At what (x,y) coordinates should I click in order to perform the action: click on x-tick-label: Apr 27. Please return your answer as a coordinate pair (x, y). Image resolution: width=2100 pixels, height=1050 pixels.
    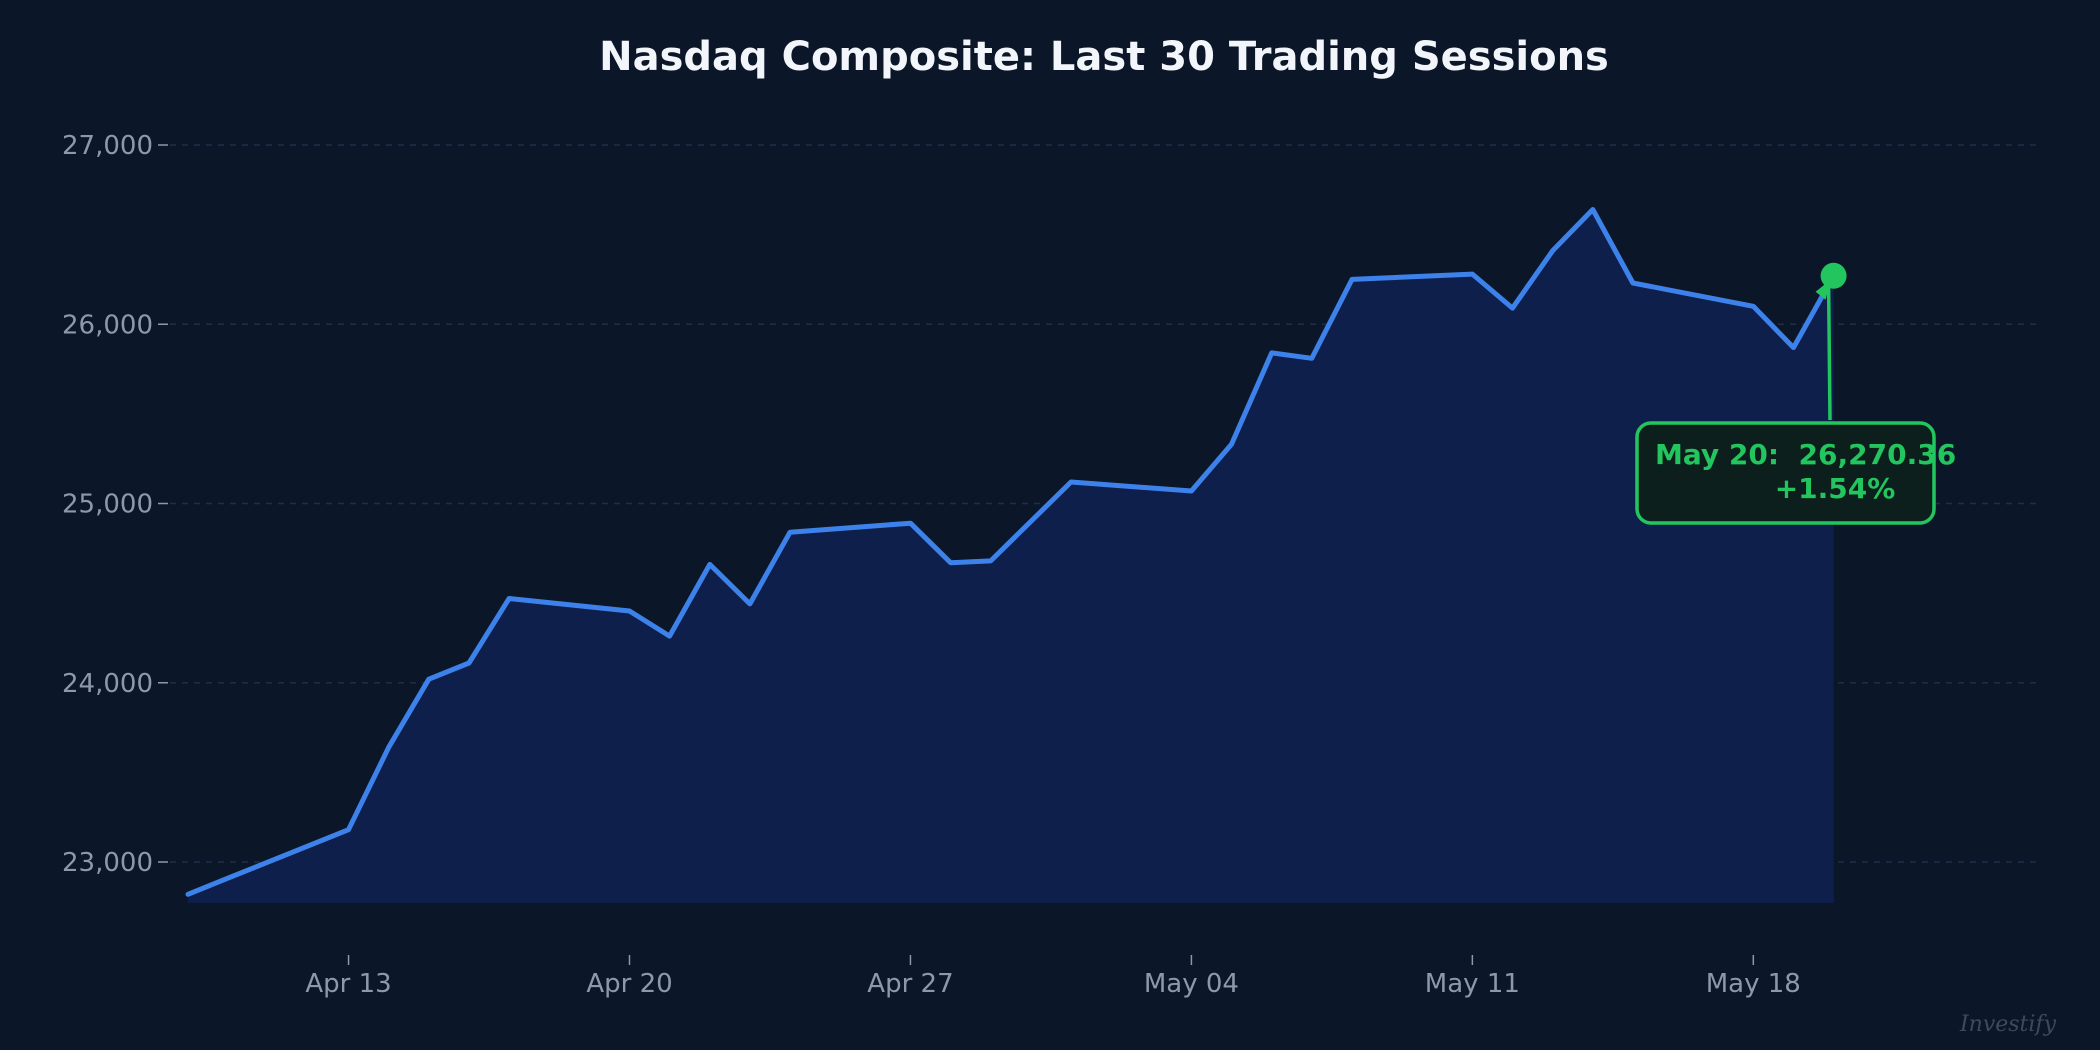
    Looking at the image, I should click on (910, 984).